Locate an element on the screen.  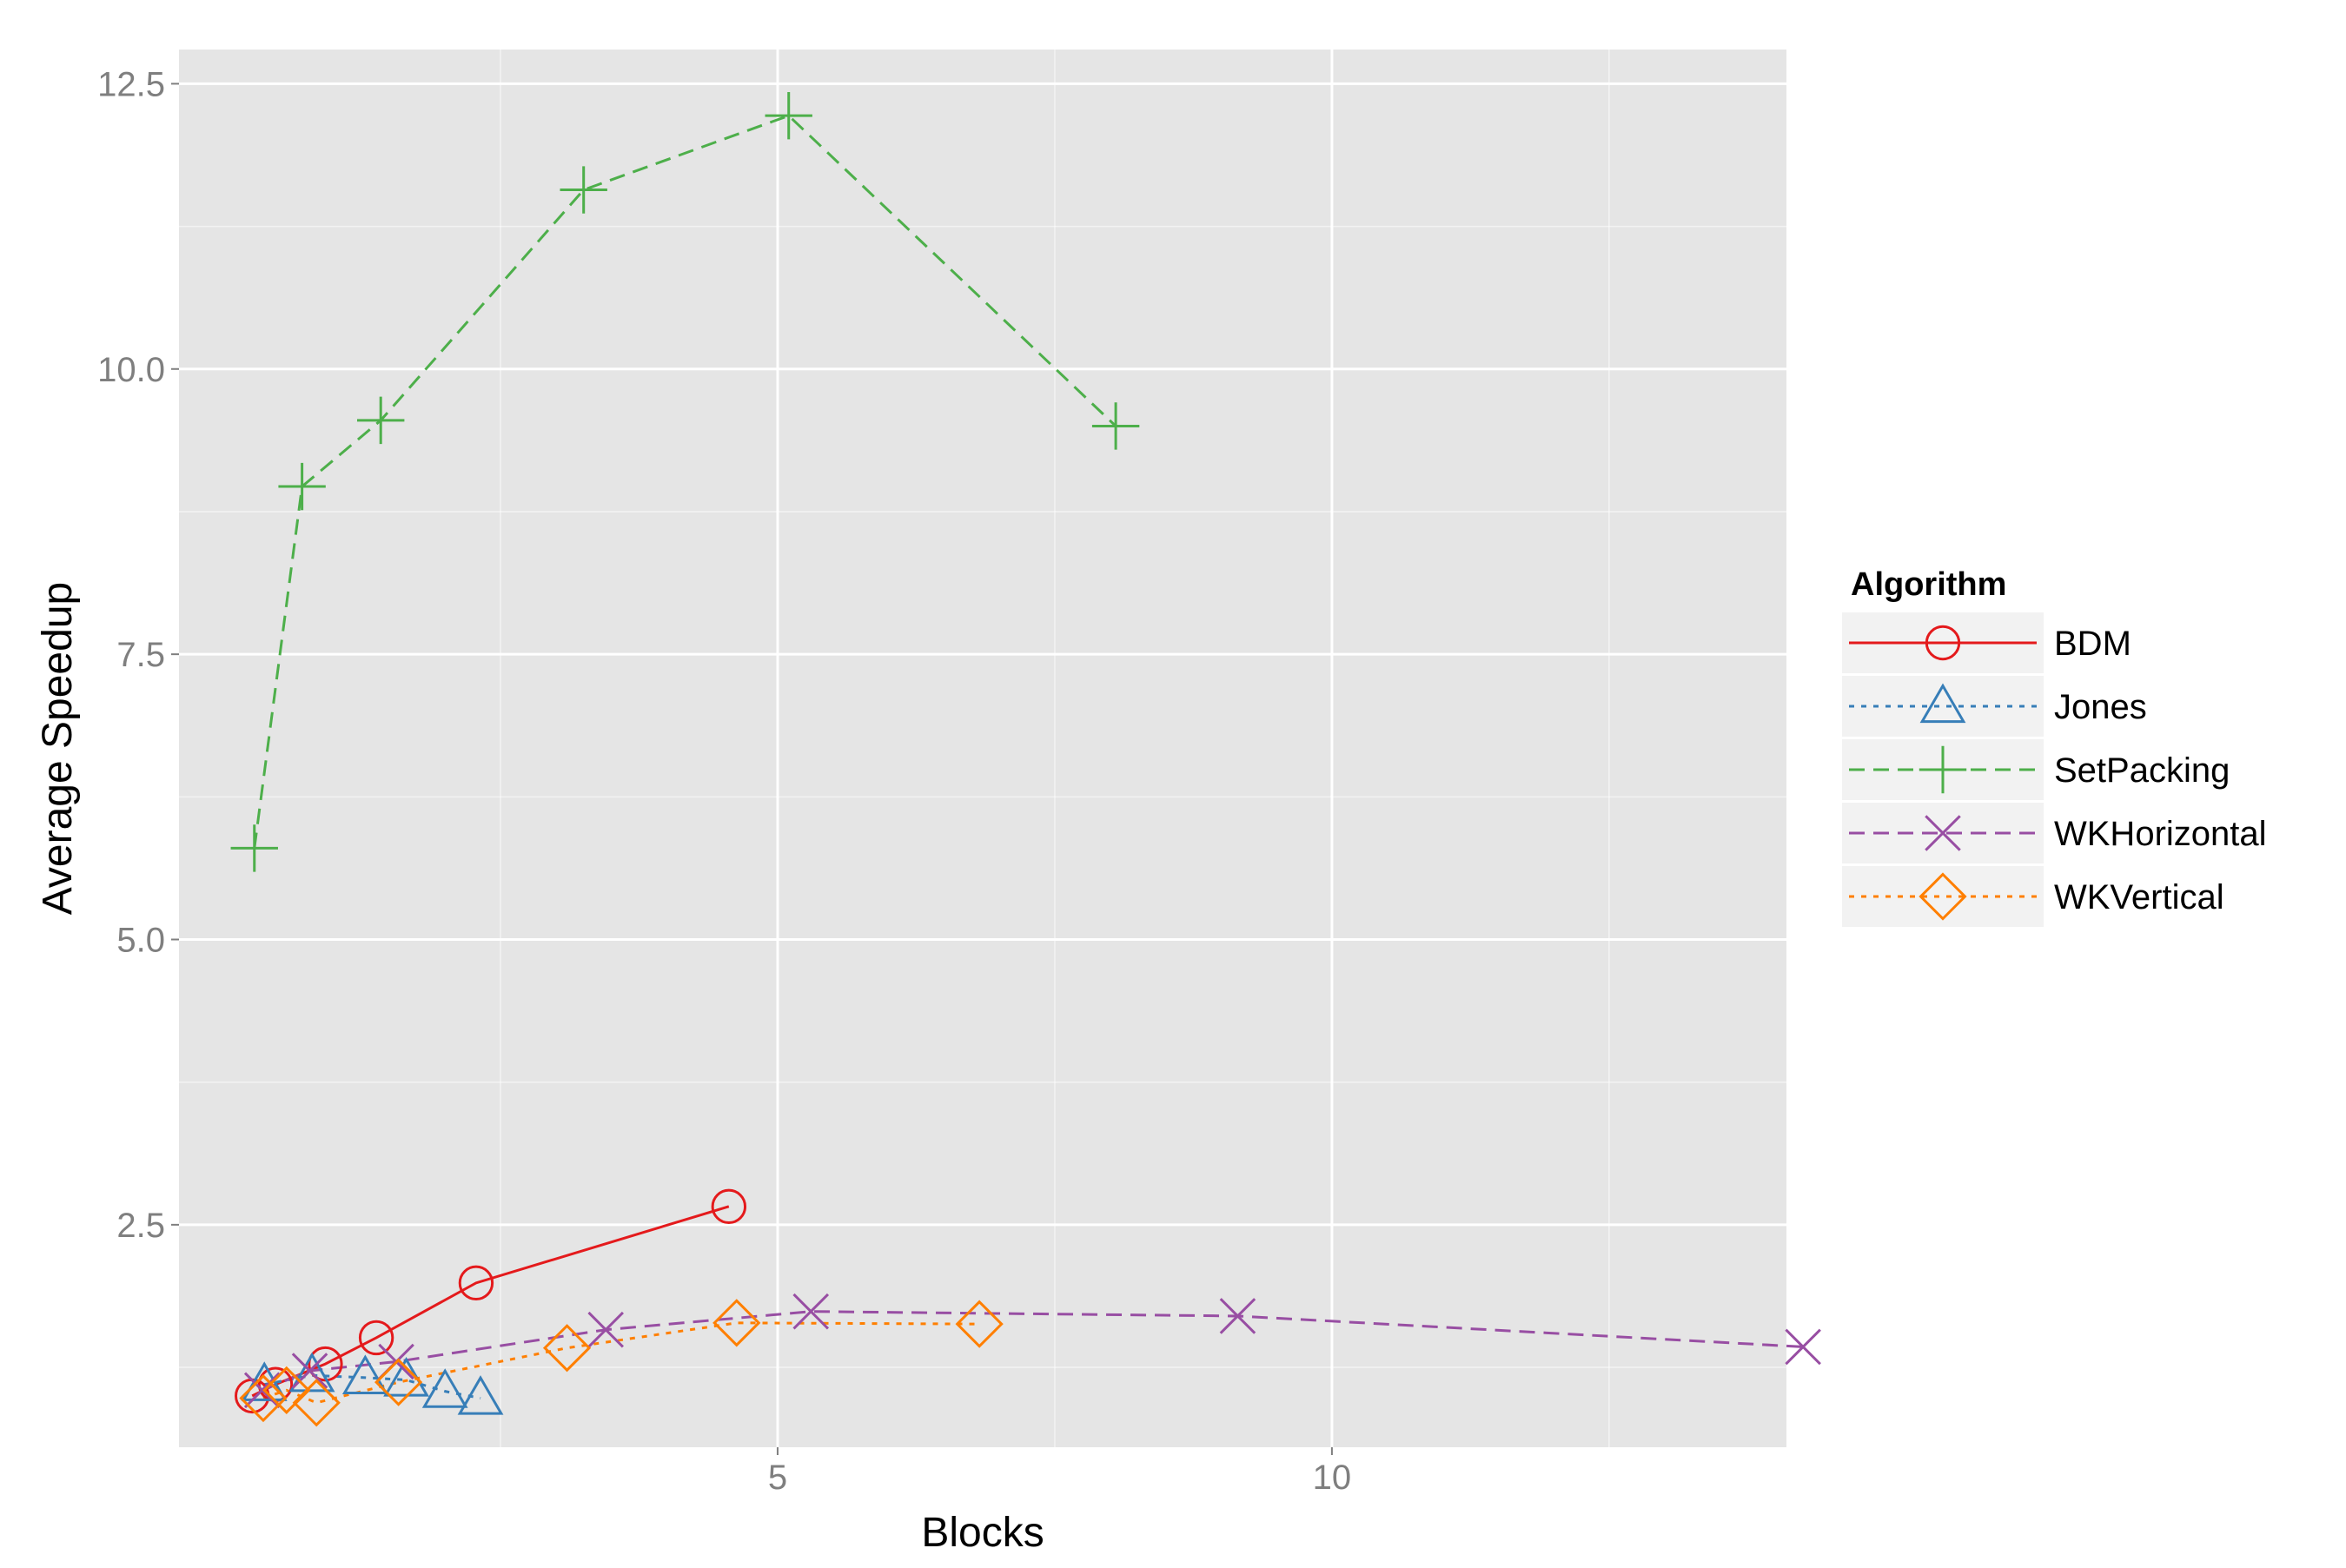
y-tick-label: 2.5 is located at coordinates (140, 1226).